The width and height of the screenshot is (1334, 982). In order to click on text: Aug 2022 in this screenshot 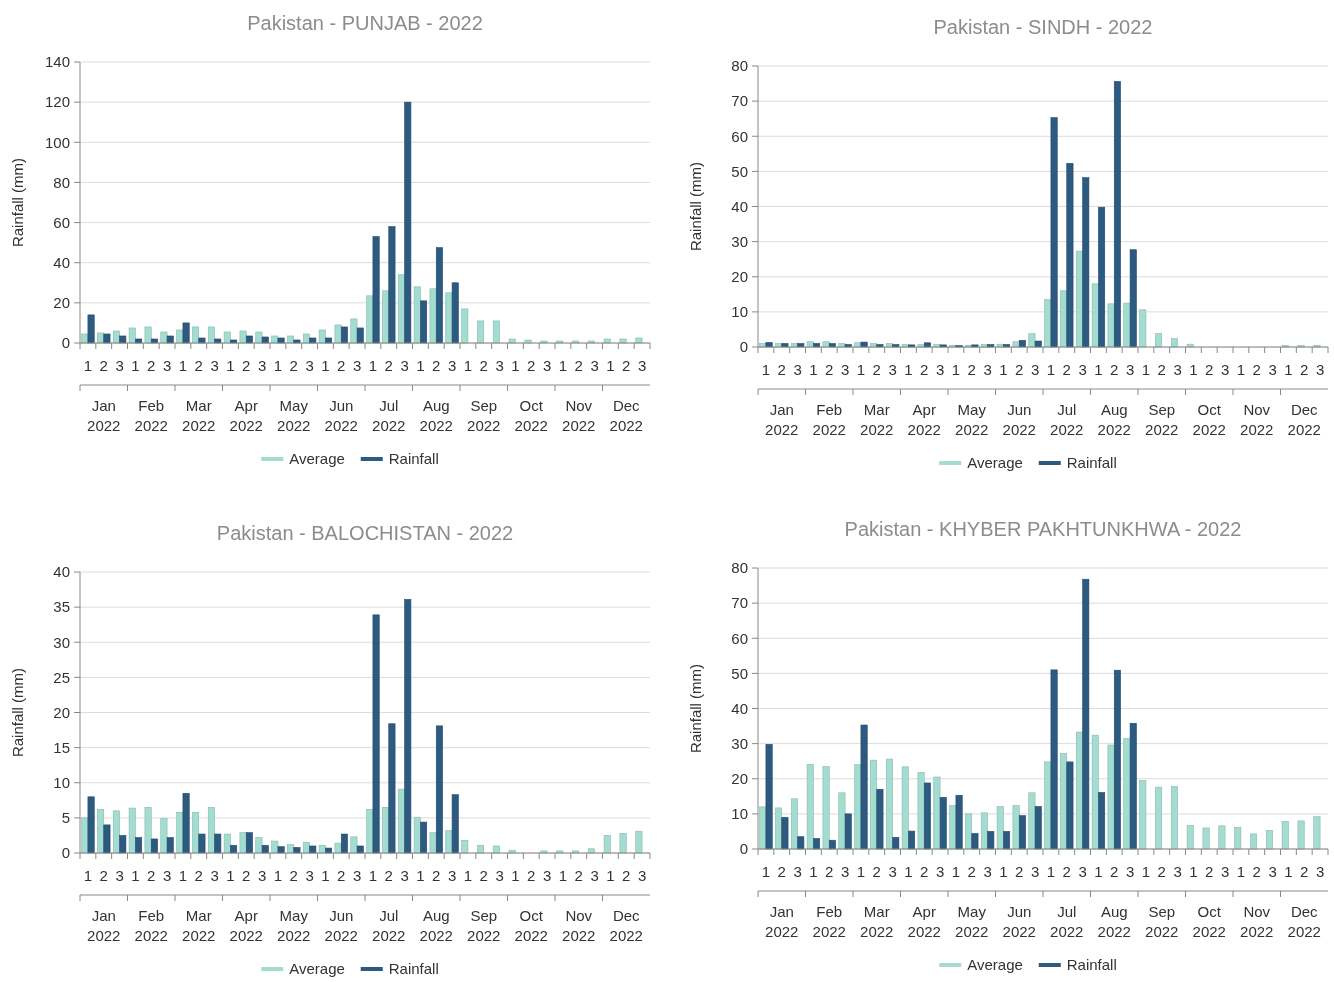, I will do `click(436, 925)`.